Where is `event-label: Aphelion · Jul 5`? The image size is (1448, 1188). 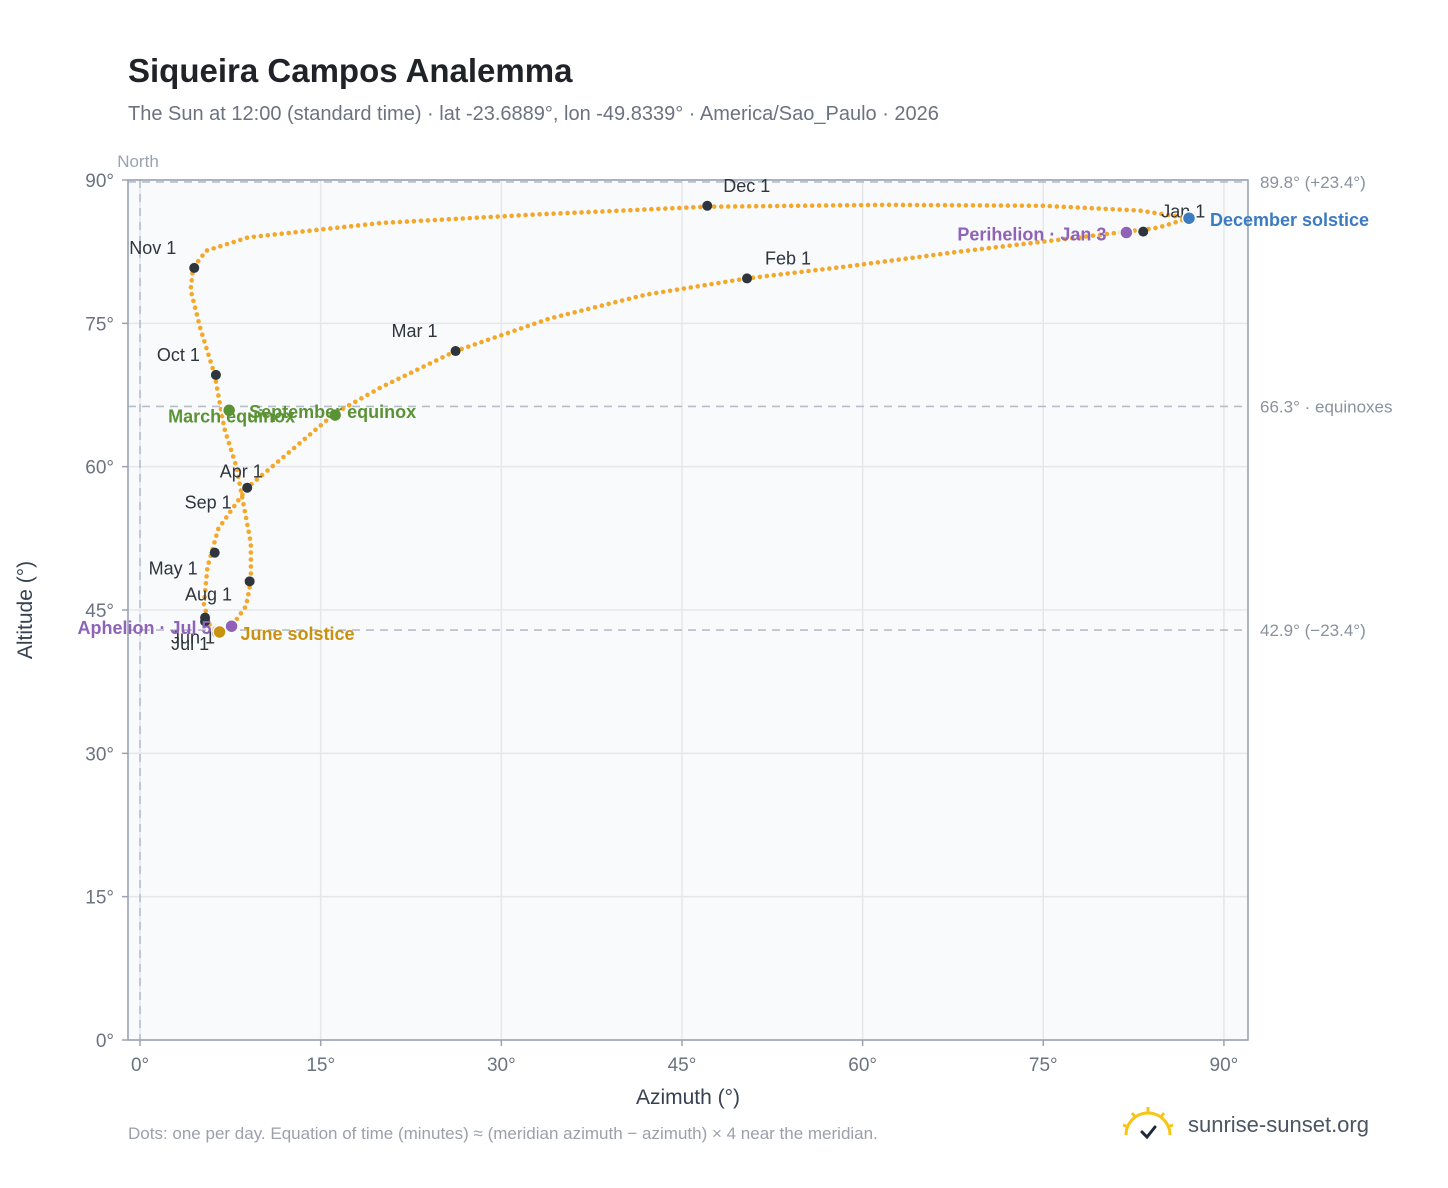
event-label: Aphelion · Jul 5 is located at coordinates (145, 628).